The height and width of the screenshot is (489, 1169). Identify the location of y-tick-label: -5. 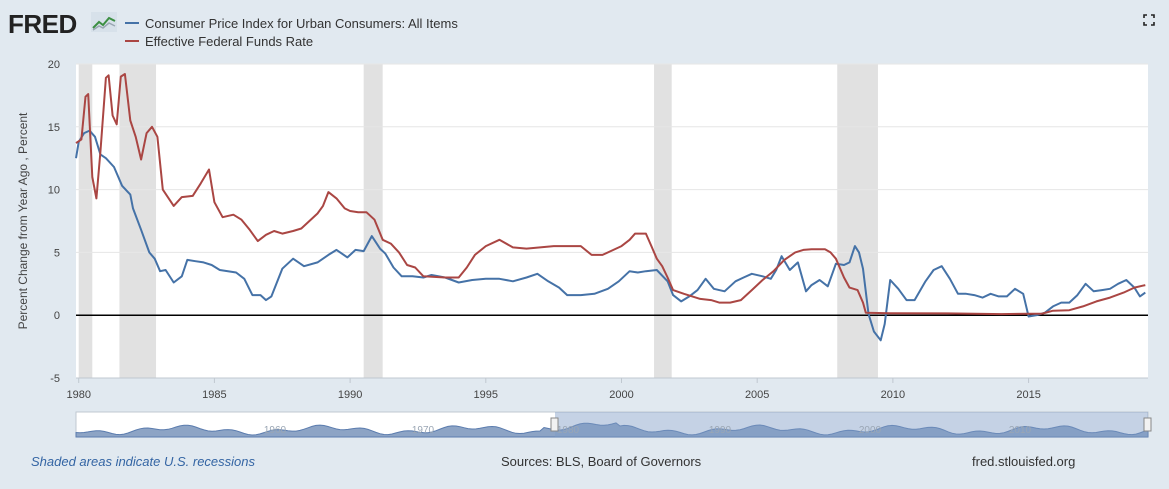
(55, 379).